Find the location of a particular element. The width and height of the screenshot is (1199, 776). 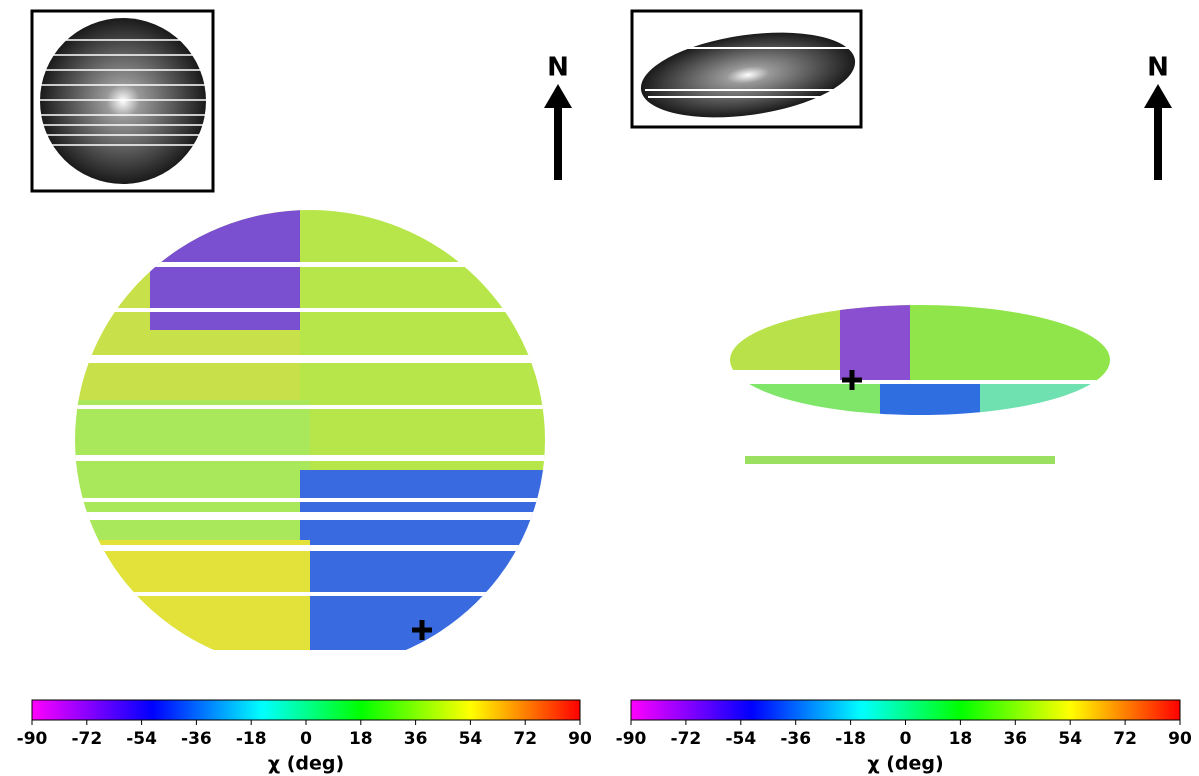

map-strip is located at coordinates (900, 460).